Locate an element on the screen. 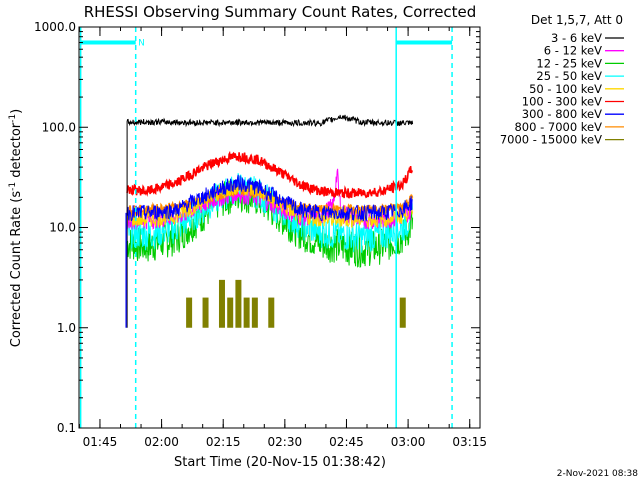  y-label-part1: Corrected Count Rate (s is located at coordinates (16, 269).